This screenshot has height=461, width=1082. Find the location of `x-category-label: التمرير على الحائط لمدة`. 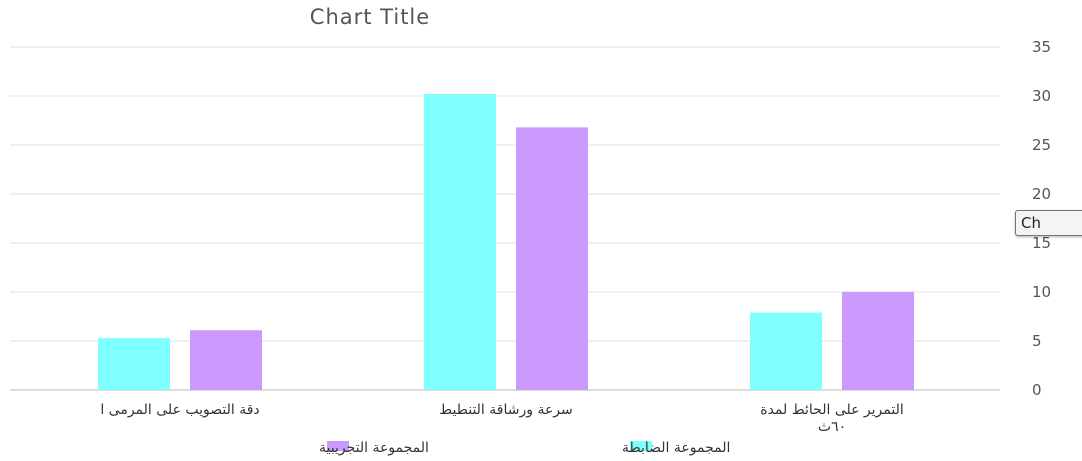

x-category-label: التمرير على الحائط لمدة is located at coordinates (832, 410).